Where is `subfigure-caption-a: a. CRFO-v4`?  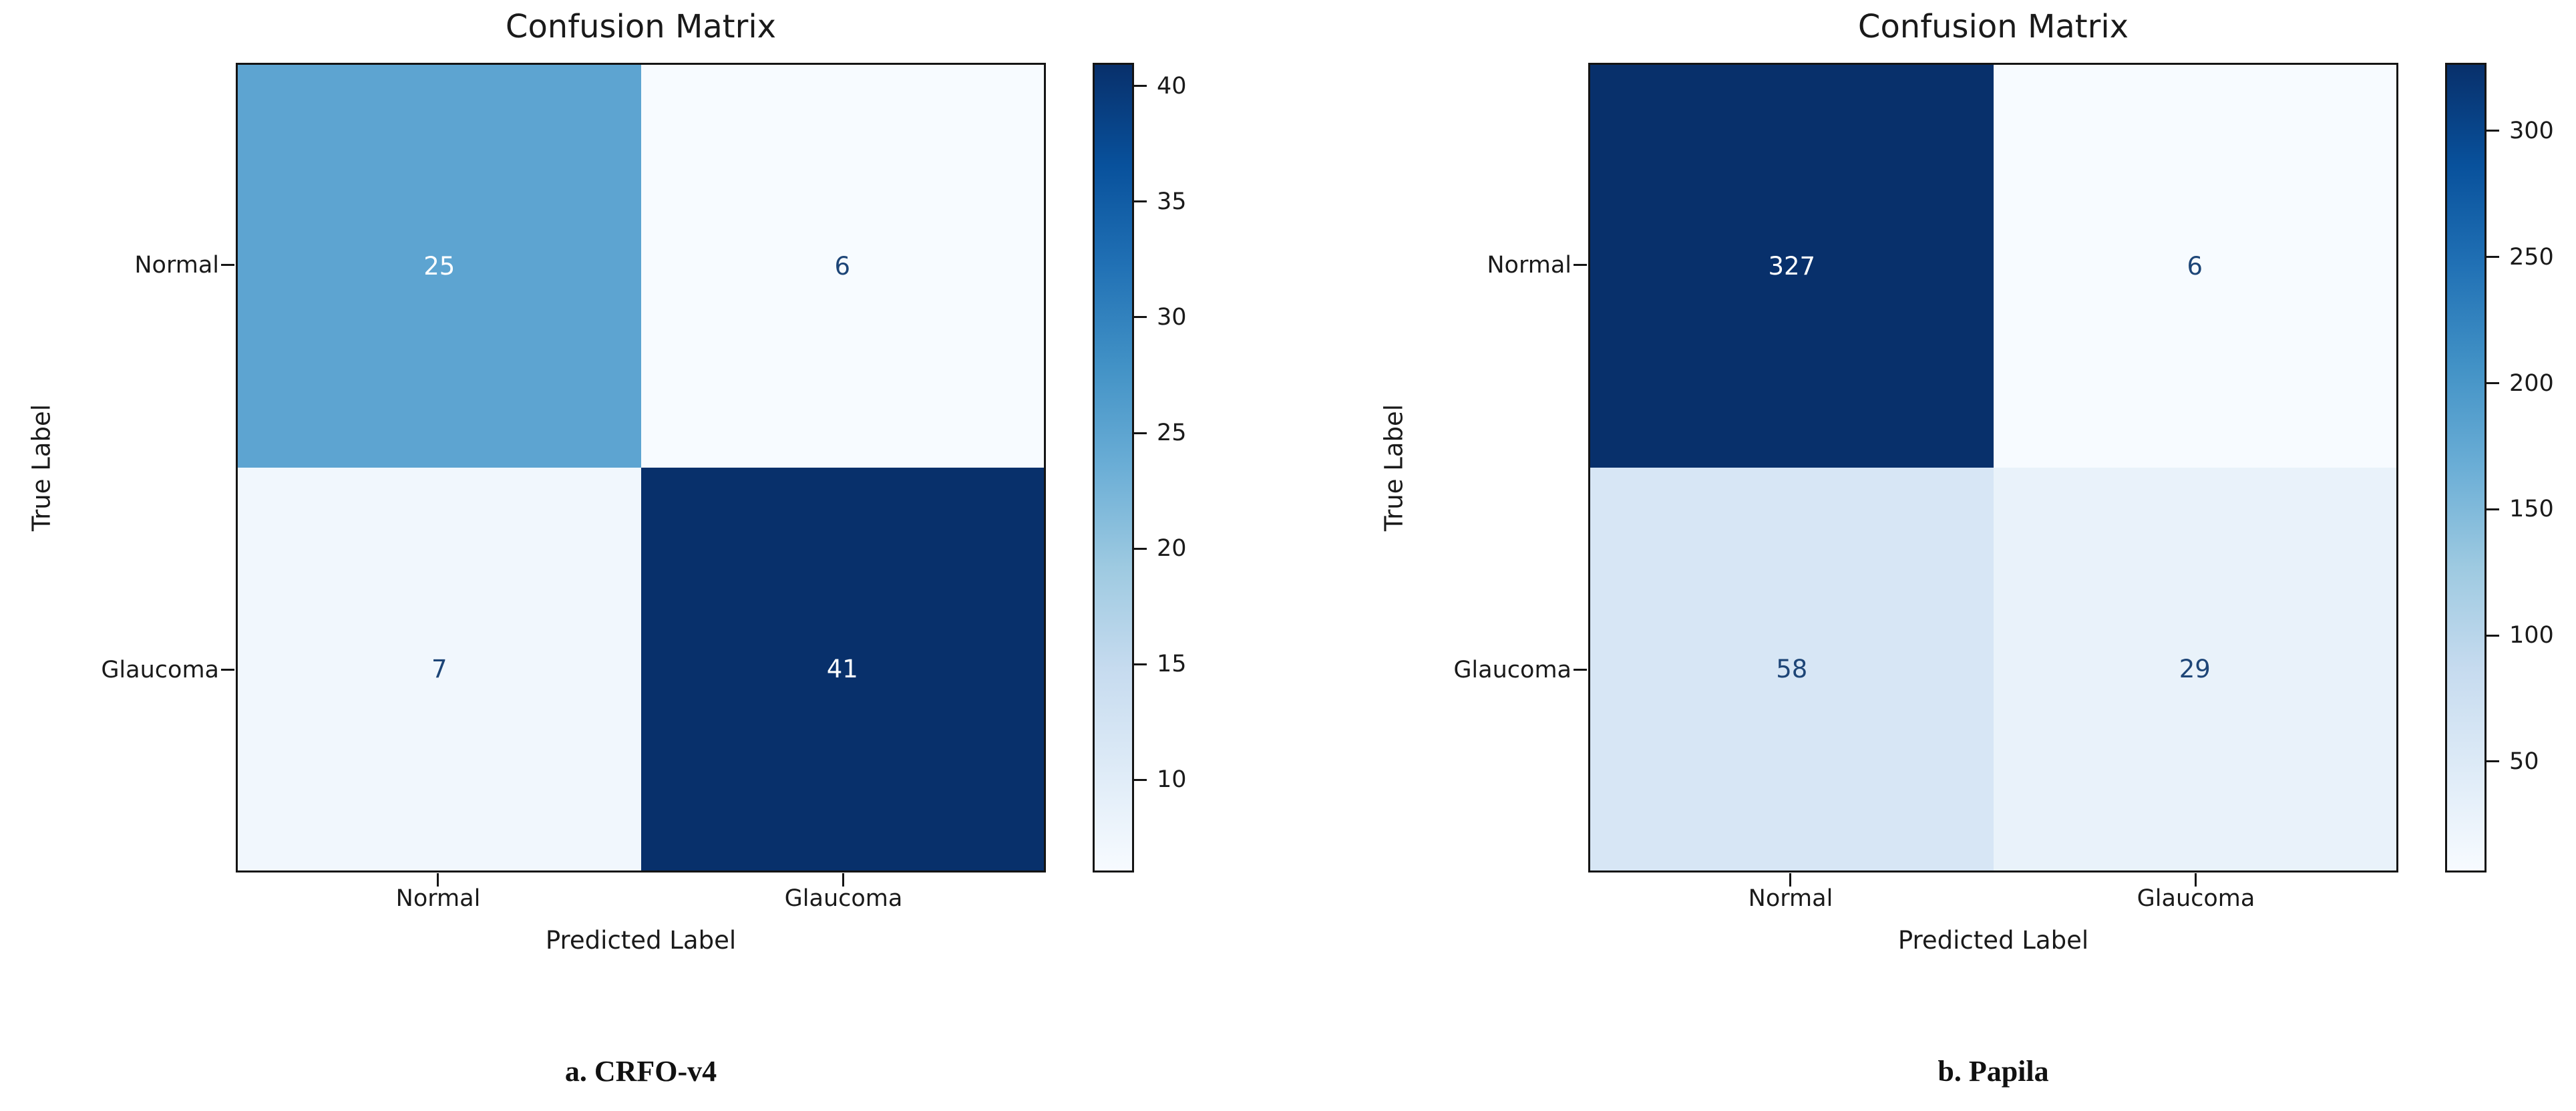
subfigure-caption-a: a. CRFO-v4 is located at coordinates (640, 1072).